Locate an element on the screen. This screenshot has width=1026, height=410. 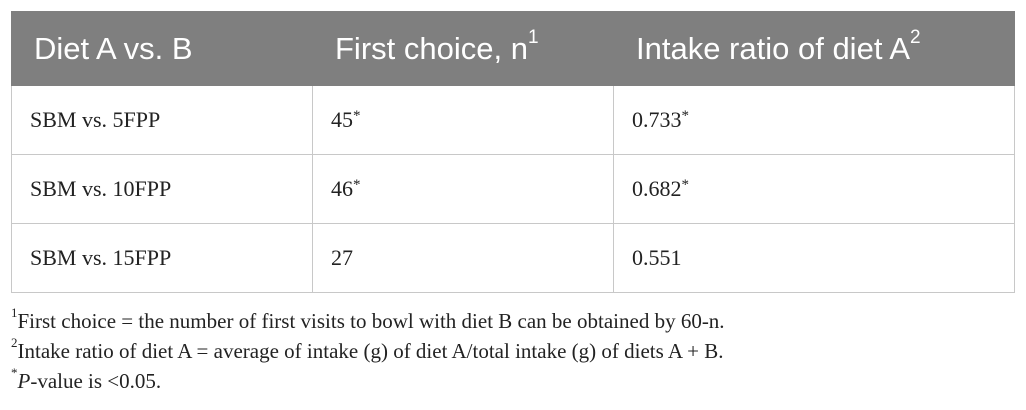
header-diet: Diet A vs. B is located at coordinates (162, 48).